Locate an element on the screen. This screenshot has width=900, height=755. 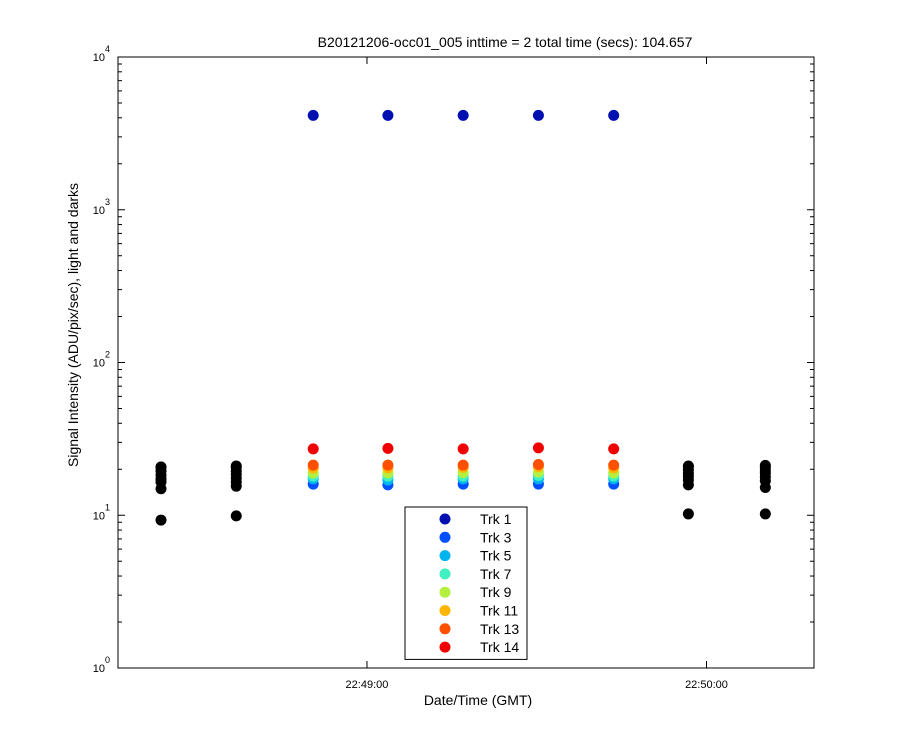
y-tick-label: 10² is located at coordinates (101, 360).